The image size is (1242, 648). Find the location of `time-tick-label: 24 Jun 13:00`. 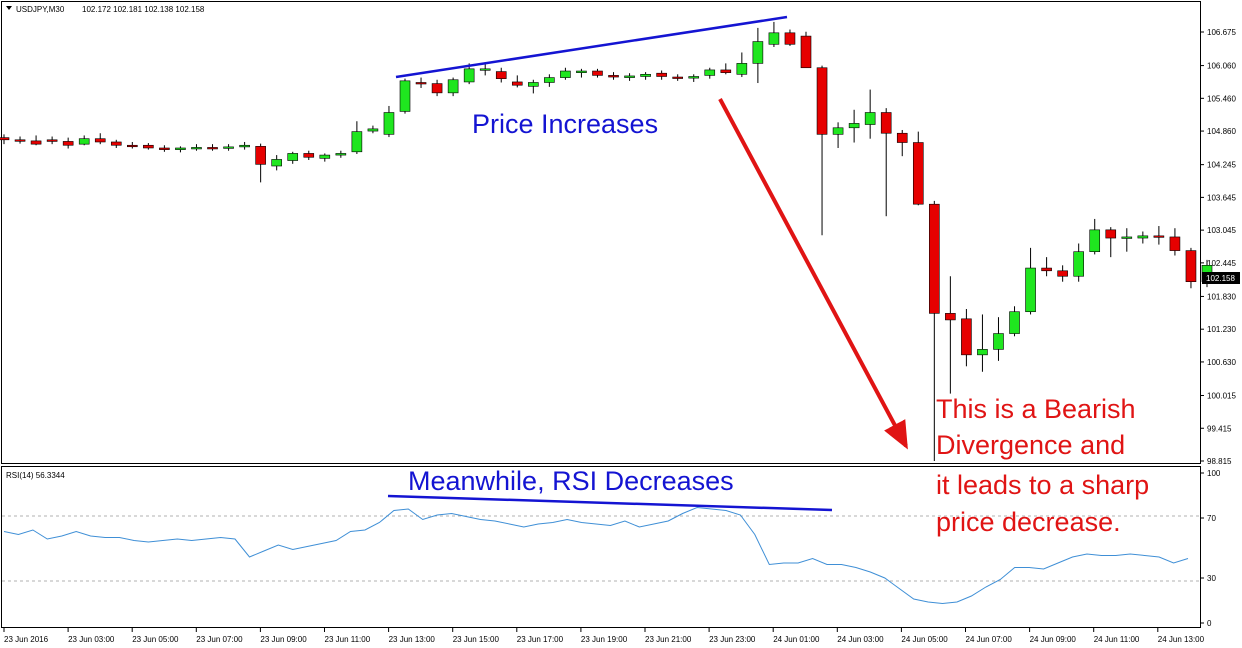

time-tick-label: 24 Jun 13:00 is located at coordinates (1181, 639).